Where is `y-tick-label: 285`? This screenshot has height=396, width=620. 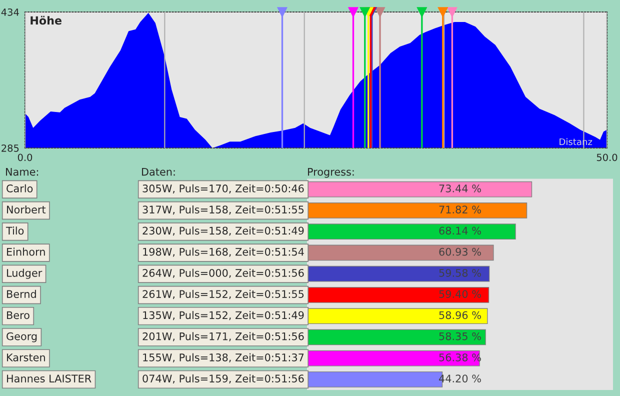
y-tick-label: 285 is located at coordinates (10, 148).